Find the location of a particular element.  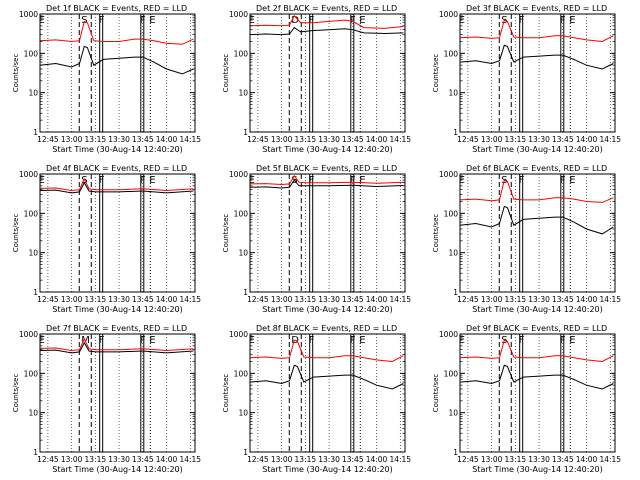

y-tick-label: 10 is located at coordinates (243, 413).